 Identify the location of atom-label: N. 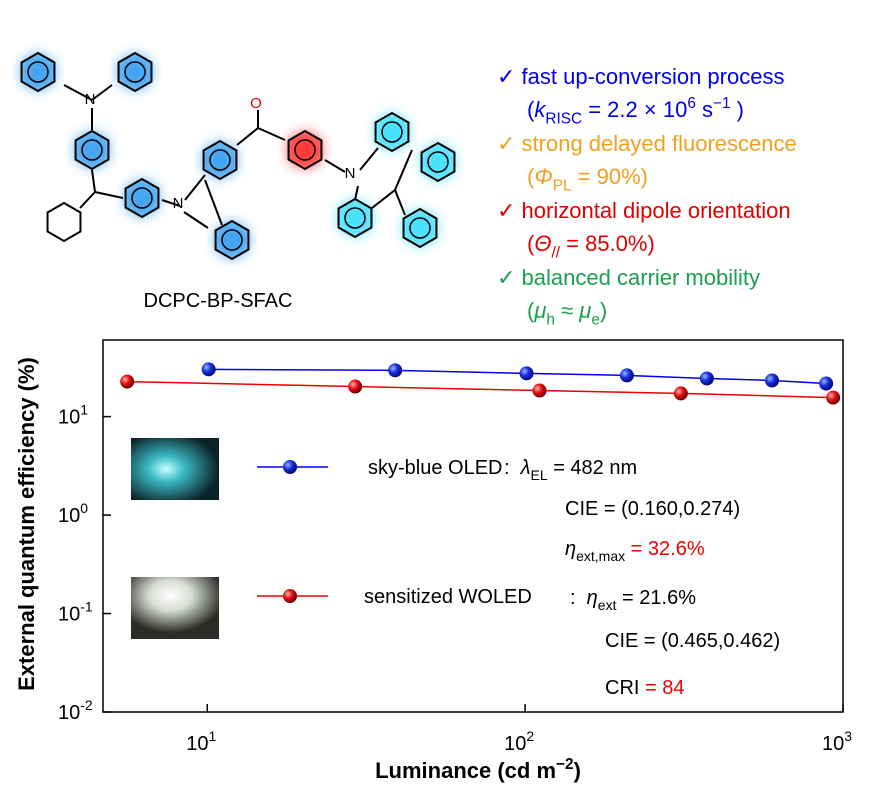
(350, 173).